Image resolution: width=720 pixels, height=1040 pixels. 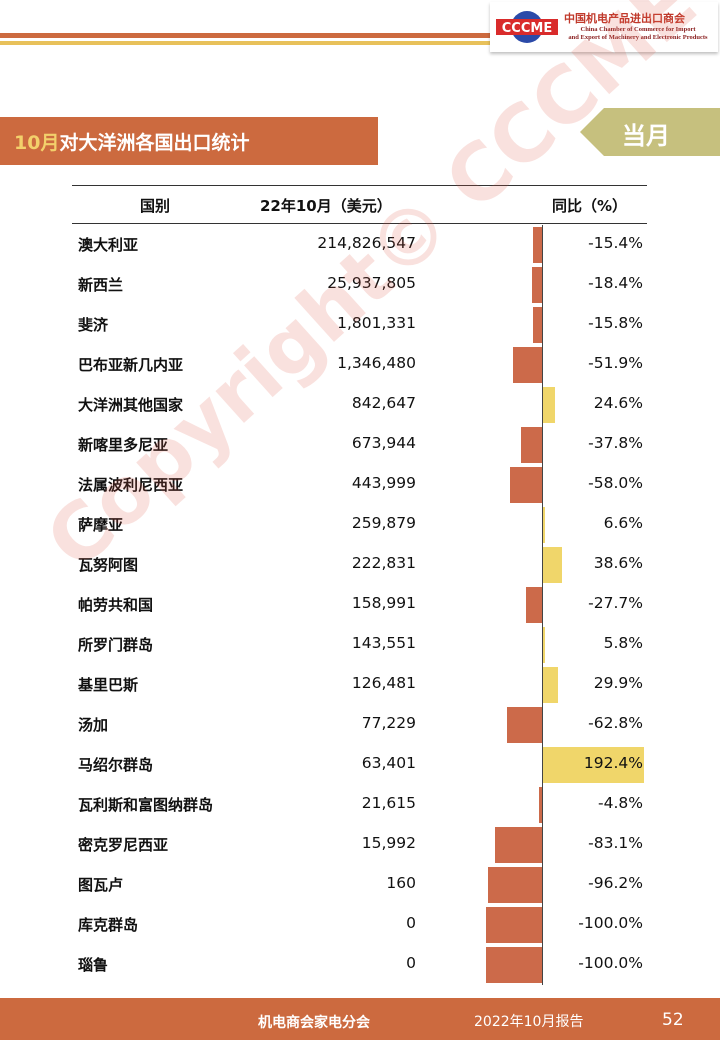 I want to click on footer-report: 2022年10月报告, so click(x=529, y=1022).